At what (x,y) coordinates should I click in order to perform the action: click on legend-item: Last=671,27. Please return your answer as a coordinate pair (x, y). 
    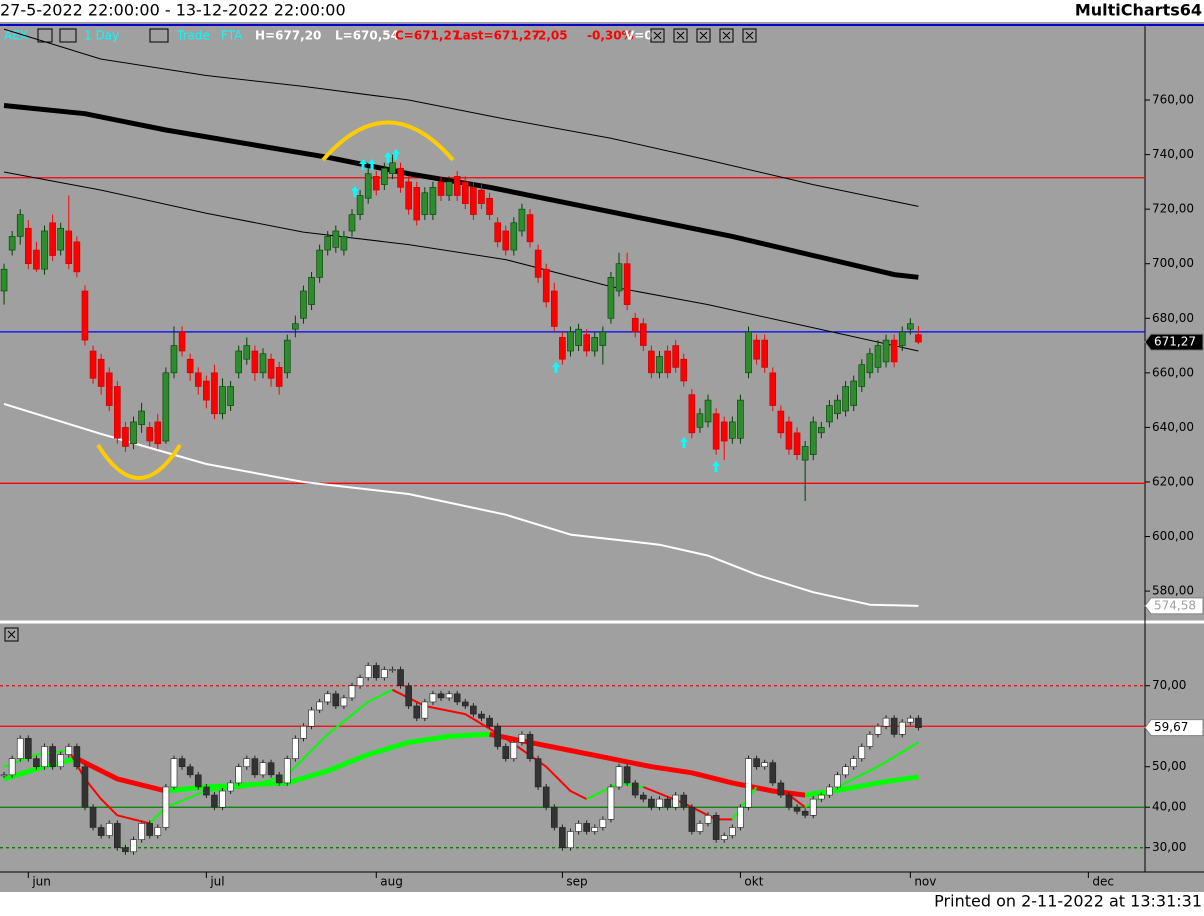
    Looking at the image, I should click on (497, 36).